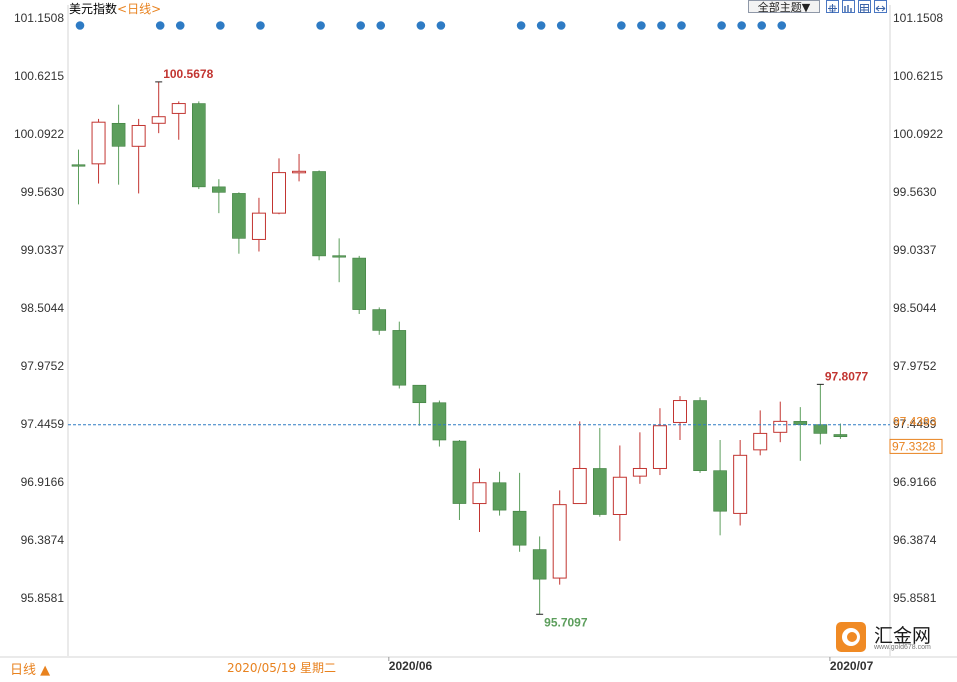 The image size is (957, 682). I want to click on cursor-date-label: 2020/05/19 星期二, so click(281, 668).